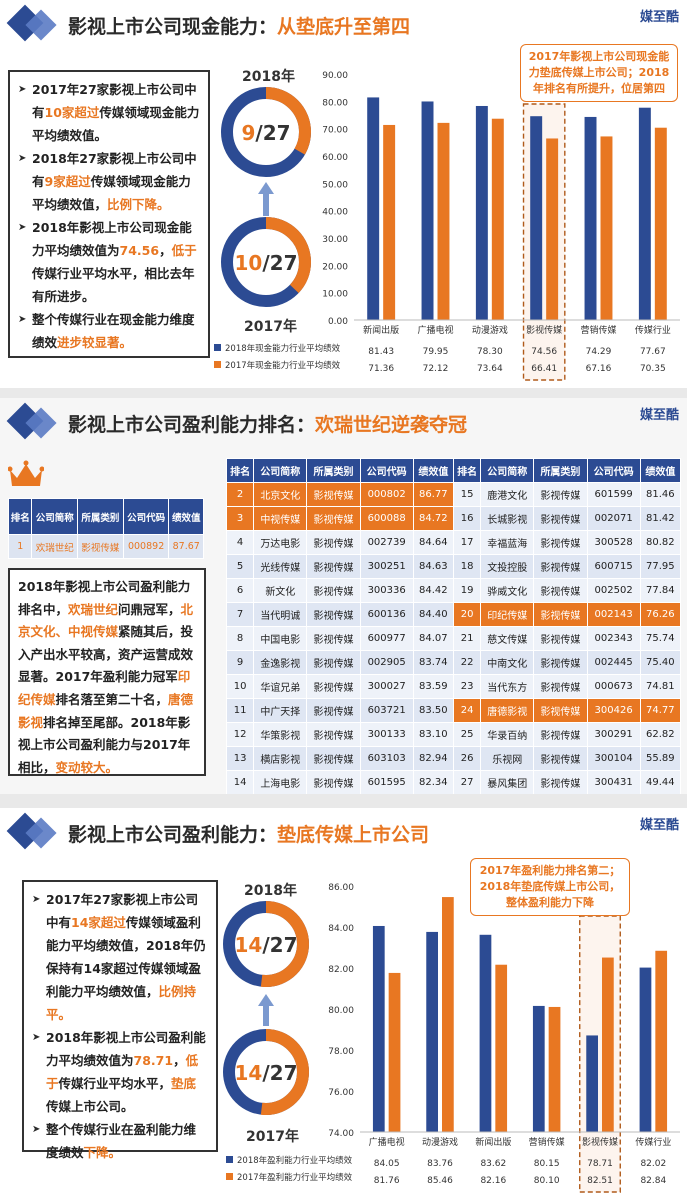 This screenshot has height=1202, width=687. Describe the element at coordinates (341, 1134) in the screenshot. I see `y-tick-label: 74.00` at that location.